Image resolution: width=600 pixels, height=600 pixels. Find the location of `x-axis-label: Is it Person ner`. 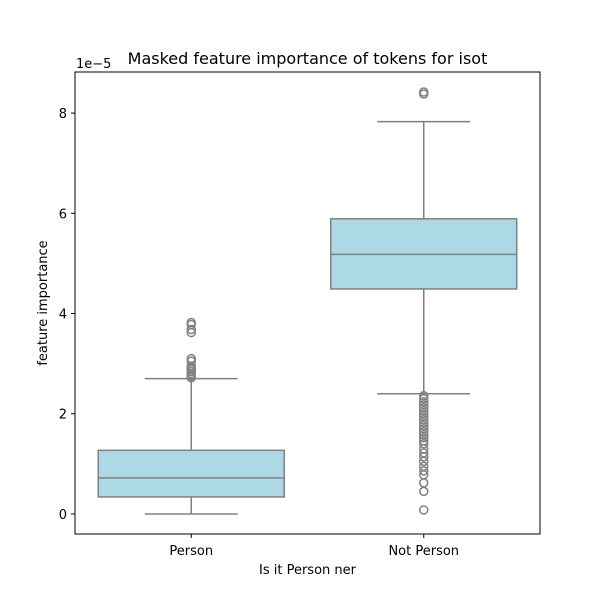

x-axis-label: Is it Person ner is located at coordinates (308, 570).